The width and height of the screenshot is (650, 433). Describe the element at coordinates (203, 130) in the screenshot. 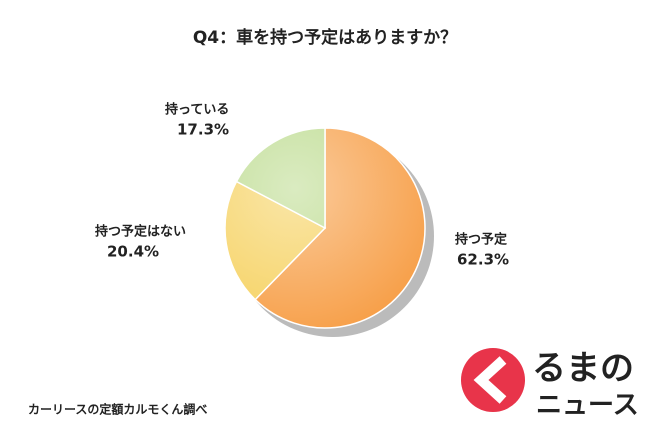

I see `value-label: 17.3%` at that location.